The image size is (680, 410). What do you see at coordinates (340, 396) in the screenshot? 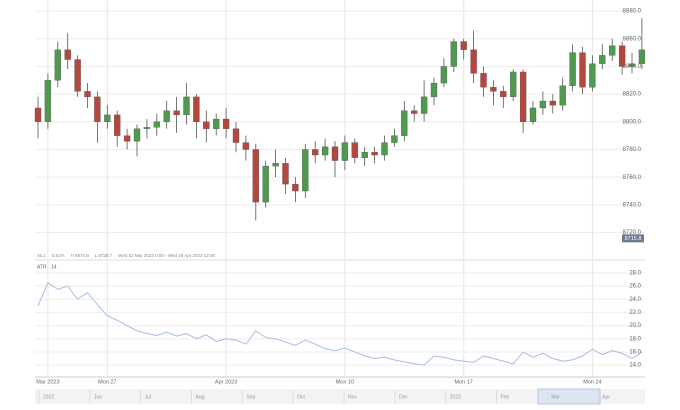
I see `navigator` at bounding box center [340, 396].